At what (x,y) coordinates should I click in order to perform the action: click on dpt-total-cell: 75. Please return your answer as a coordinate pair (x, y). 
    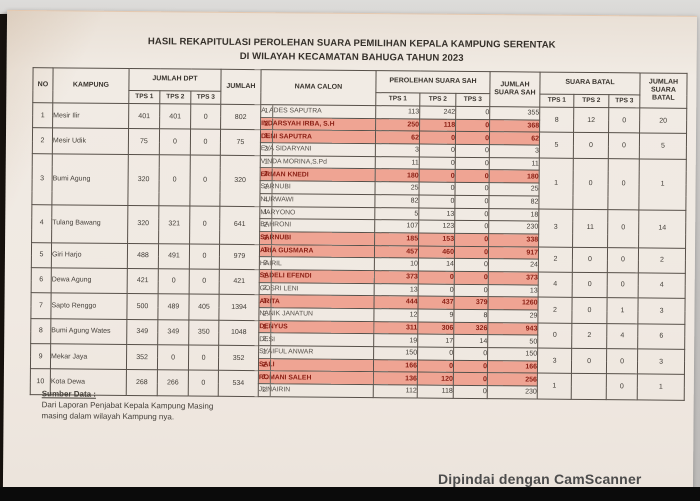
    Looking at the image, I should click on (240, 142).